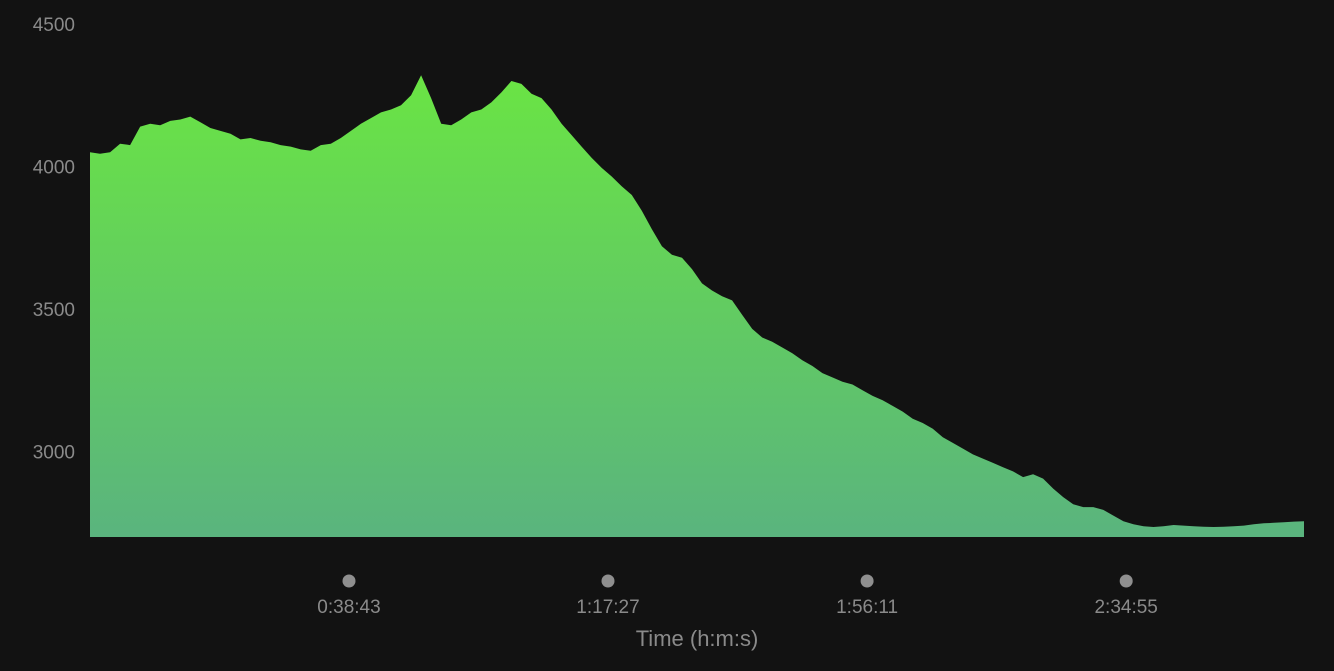 Image resolution: width=1334 pixels, height=671 pixels. What do you see at coordinates (54, 453) in the screenshot?
I see `y-tick-label: 3000` at bounding box center [54, 453].